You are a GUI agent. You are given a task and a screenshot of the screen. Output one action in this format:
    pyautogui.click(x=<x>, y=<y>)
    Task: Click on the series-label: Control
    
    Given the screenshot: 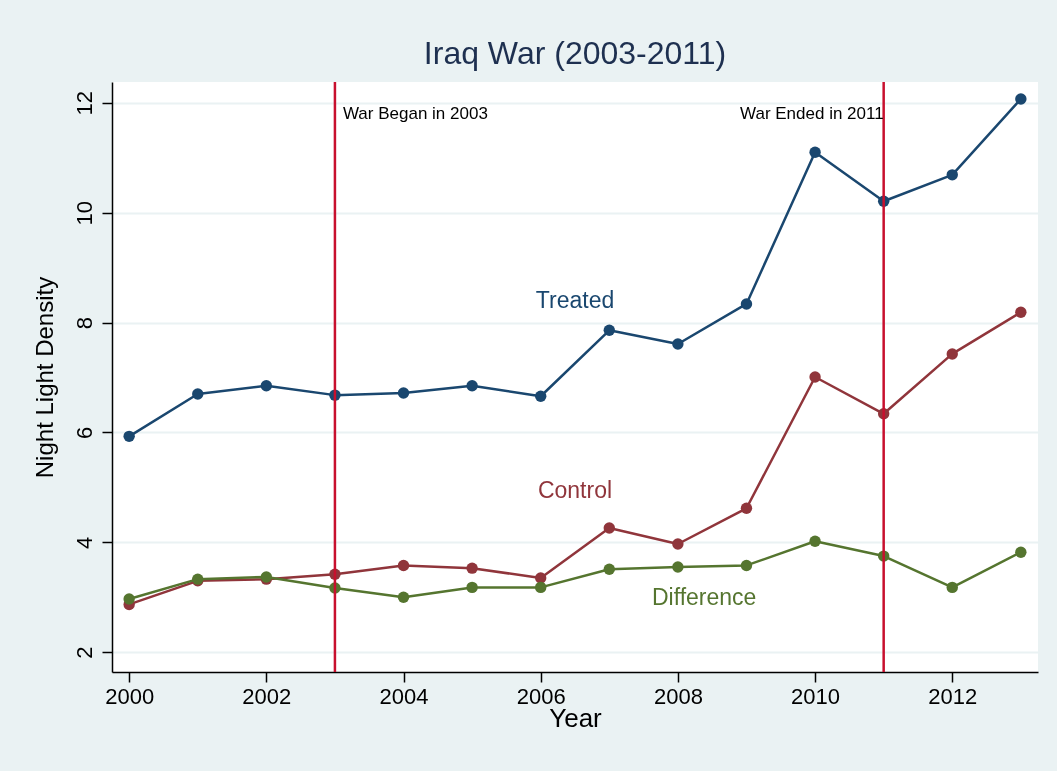 What is the action you would take?
    pyautogui.click(x=575, y=490)
    